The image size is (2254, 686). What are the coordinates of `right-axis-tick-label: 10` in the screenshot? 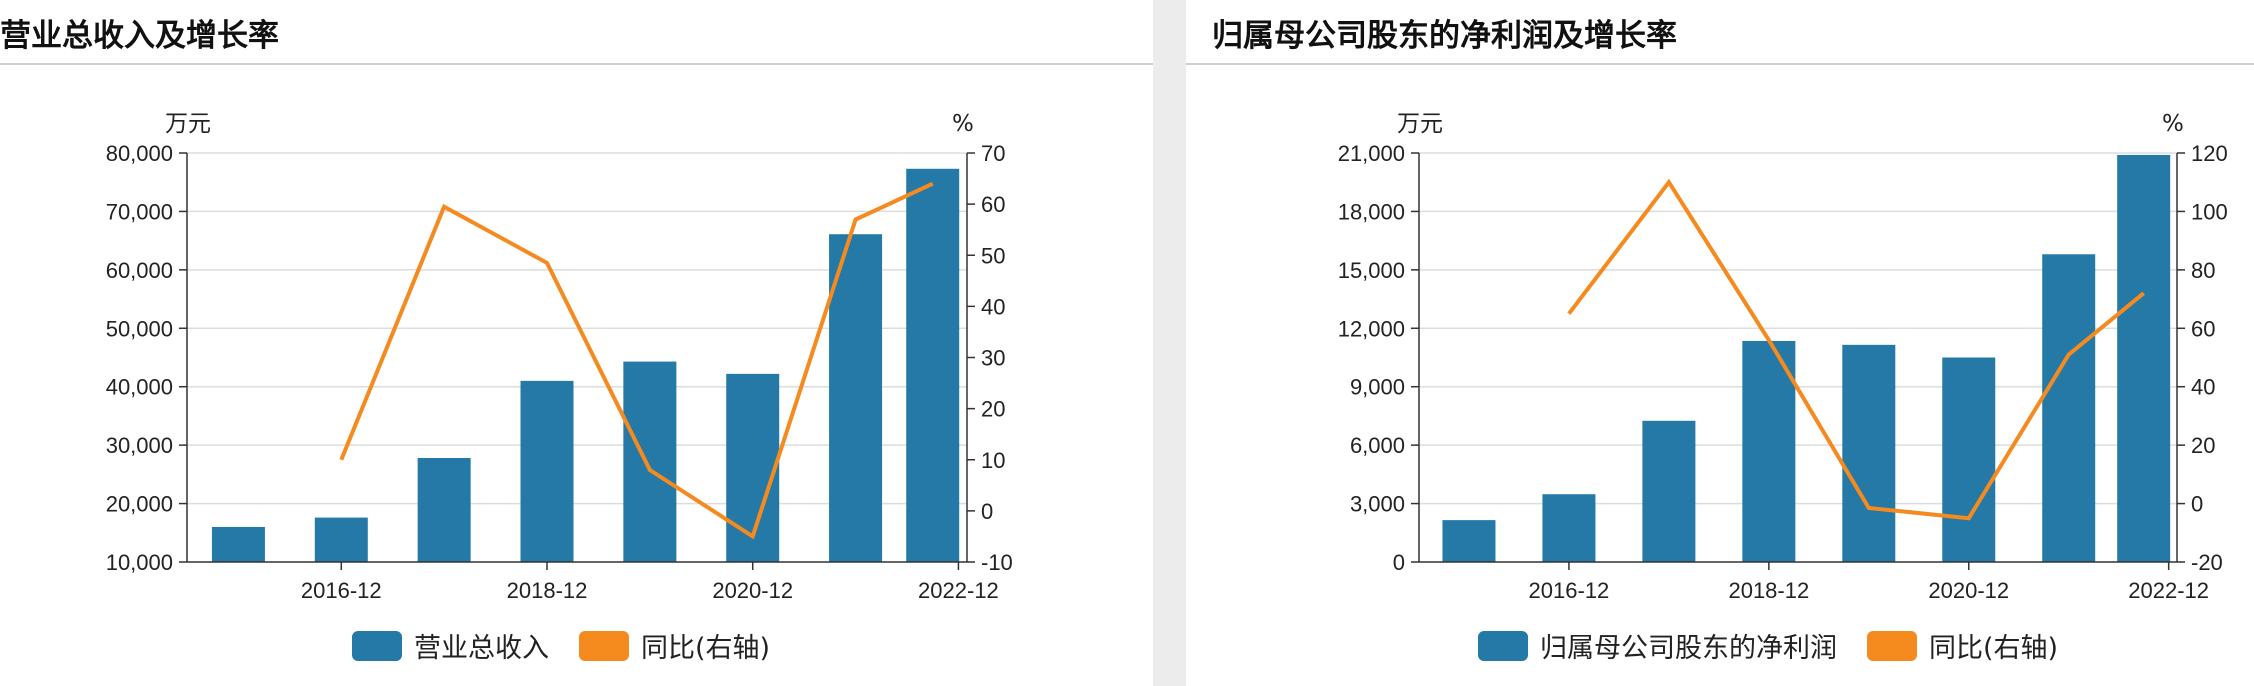 It's located at (993, 460).